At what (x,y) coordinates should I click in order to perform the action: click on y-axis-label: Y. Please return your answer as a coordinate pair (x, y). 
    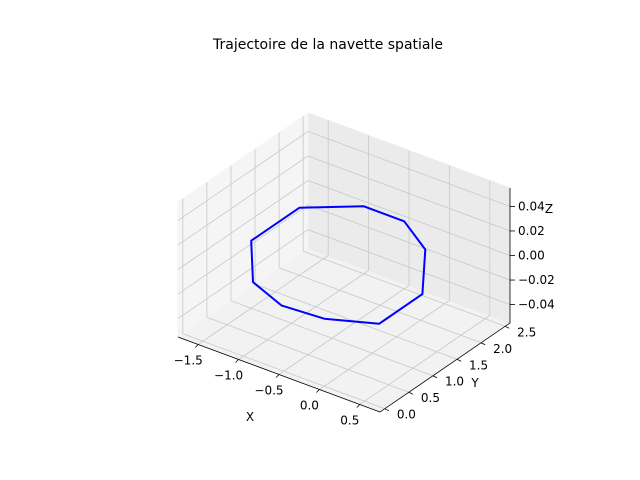
    Looking at the image, I should click on (474, 383).